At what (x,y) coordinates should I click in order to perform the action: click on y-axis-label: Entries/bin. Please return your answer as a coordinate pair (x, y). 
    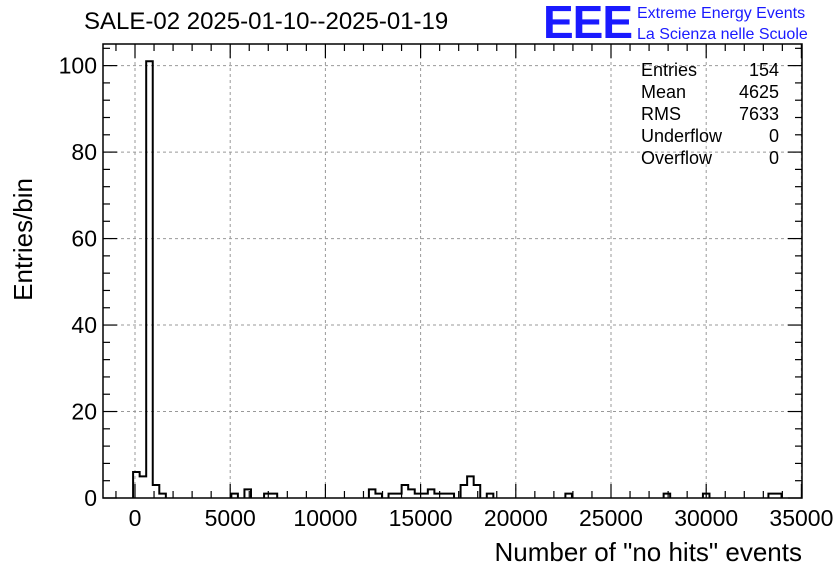
    Looking at the image, I should click on (23, 239).